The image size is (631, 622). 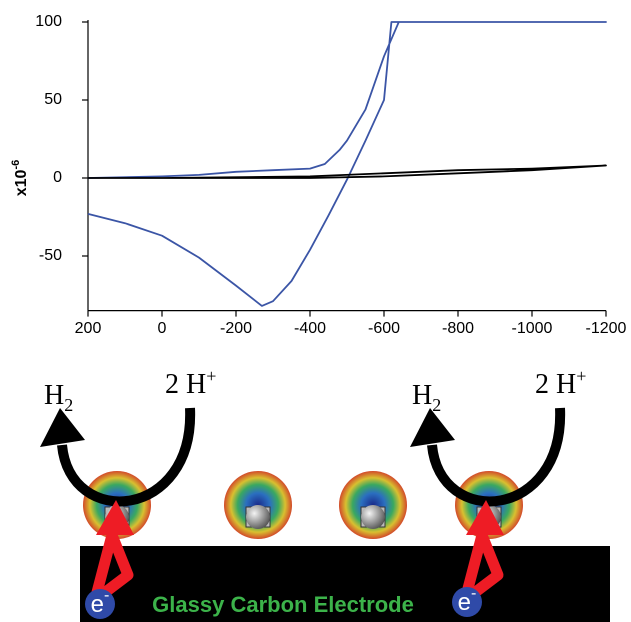 What do you see at coordinates (345, 584) in the screenshot?
I see `electrode` at bounding box center [345, 584].